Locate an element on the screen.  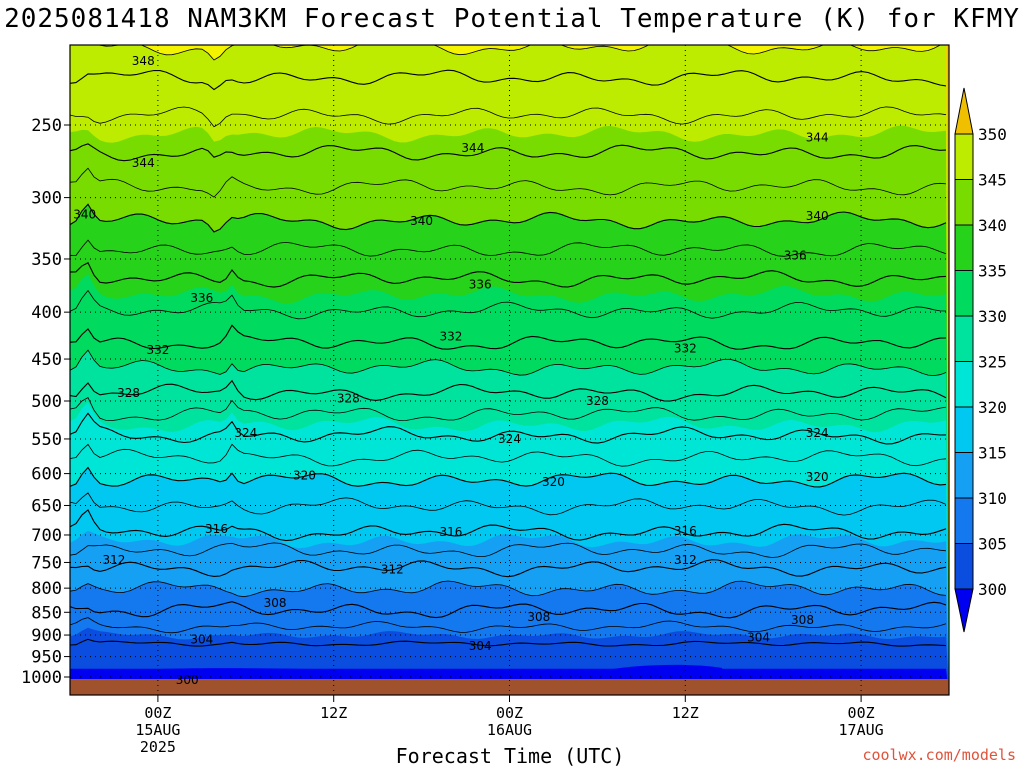
credit-link: coolwx.com/models is located at coordinates (939, 755).